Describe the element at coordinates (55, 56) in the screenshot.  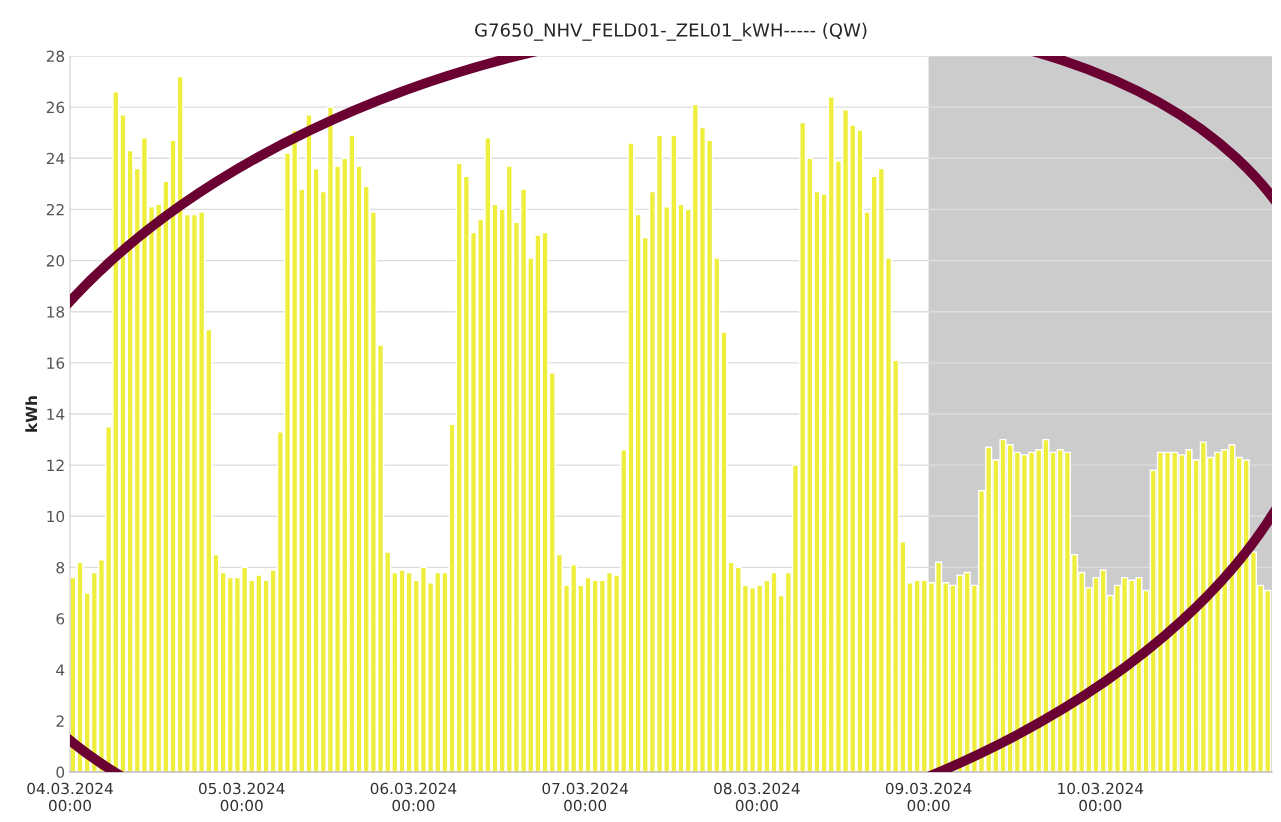
I see `y-tick-label: 28` at that location.